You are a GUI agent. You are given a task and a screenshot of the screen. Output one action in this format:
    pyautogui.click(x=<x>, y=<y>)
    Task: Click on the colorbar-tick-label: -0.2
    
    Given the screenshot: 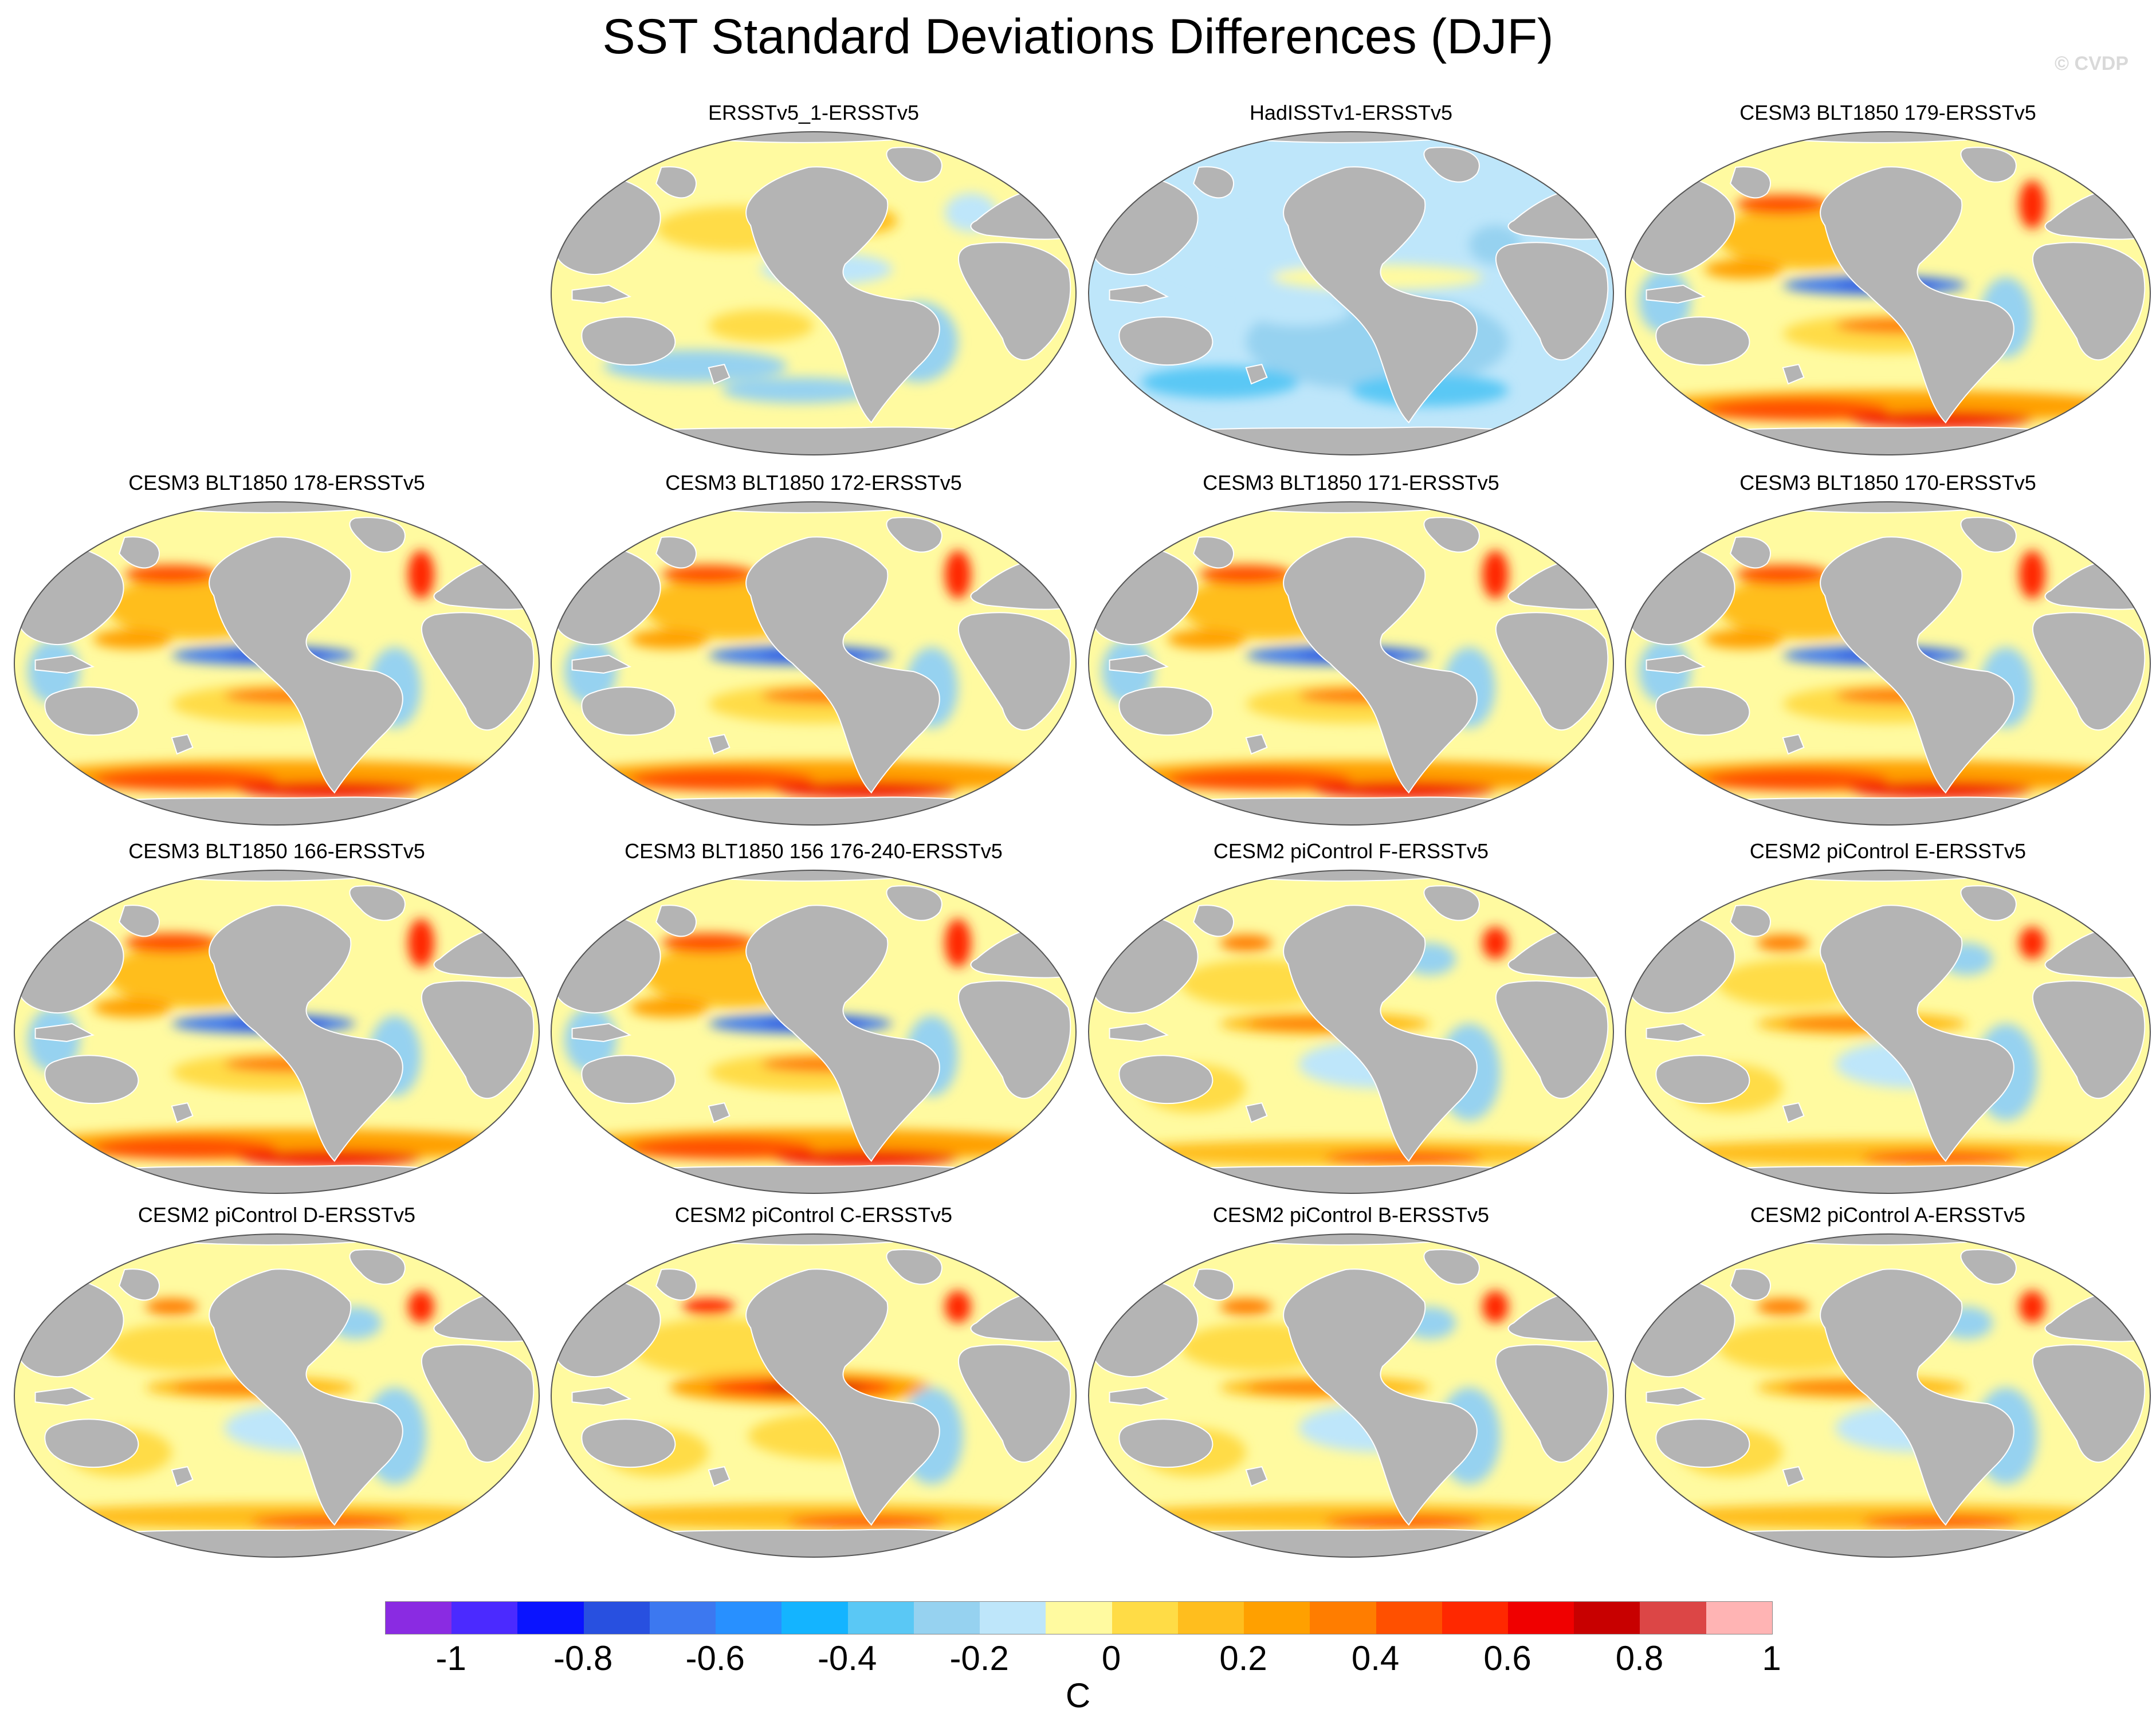 What is the action you would take?
    pyautogui.click(x=979, y=1658)
    